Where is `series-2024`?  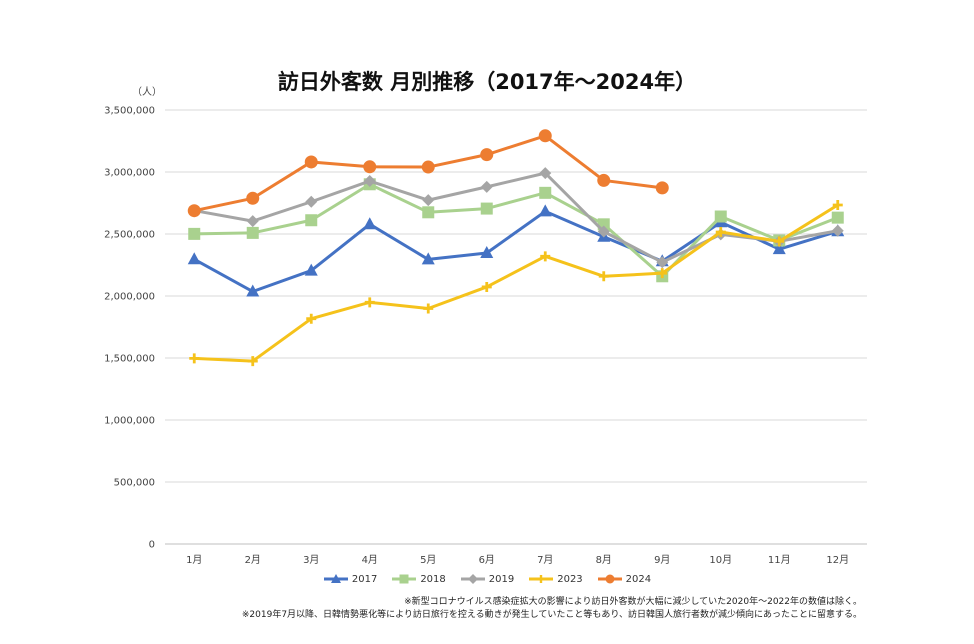
series-2024 is located at coordinates (428, 173).